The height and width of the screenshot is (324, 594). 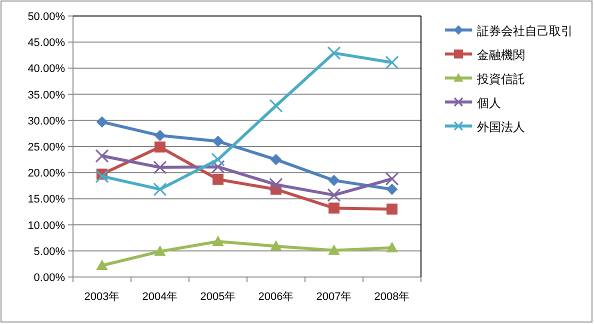 What do you see at coordinates (218, 297) in the screenshot?
I see `x-tick-label: 2005年` at bounding box center [218, 297].